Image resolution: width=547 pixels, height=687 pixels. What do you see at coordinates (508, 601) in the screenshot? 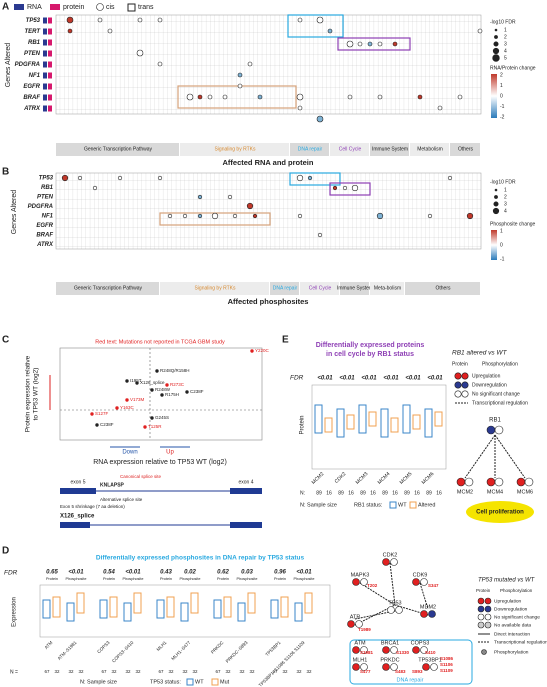
I see `legend-label: Upregulation` at bounding box center [508, 601].